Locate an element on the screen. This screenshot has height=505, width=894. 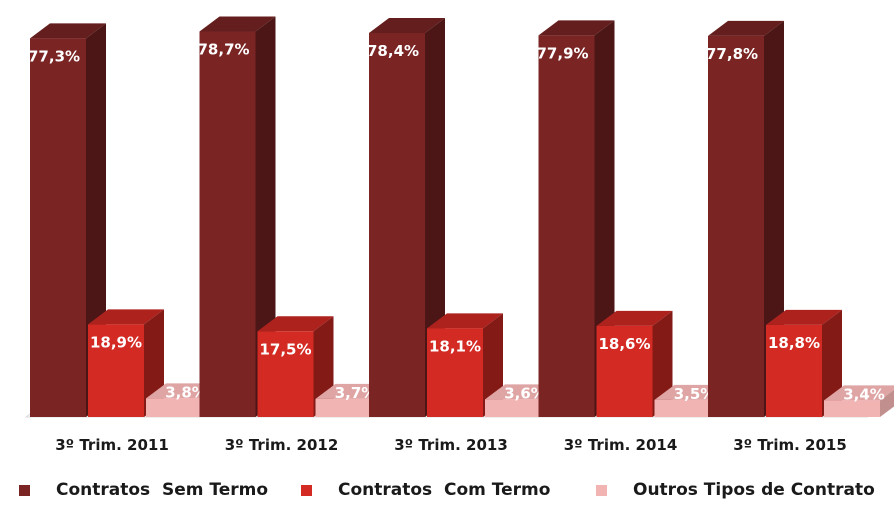
legend-item-outros: Outros Tipos de Contrato is located at coordinates (735, 490).